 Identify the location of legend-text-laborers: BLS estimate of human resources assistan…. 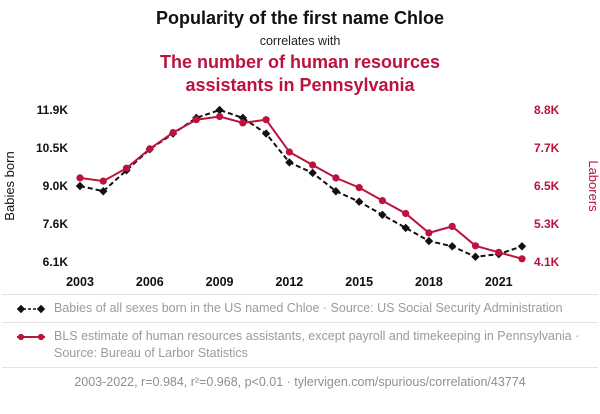
(317, 344).